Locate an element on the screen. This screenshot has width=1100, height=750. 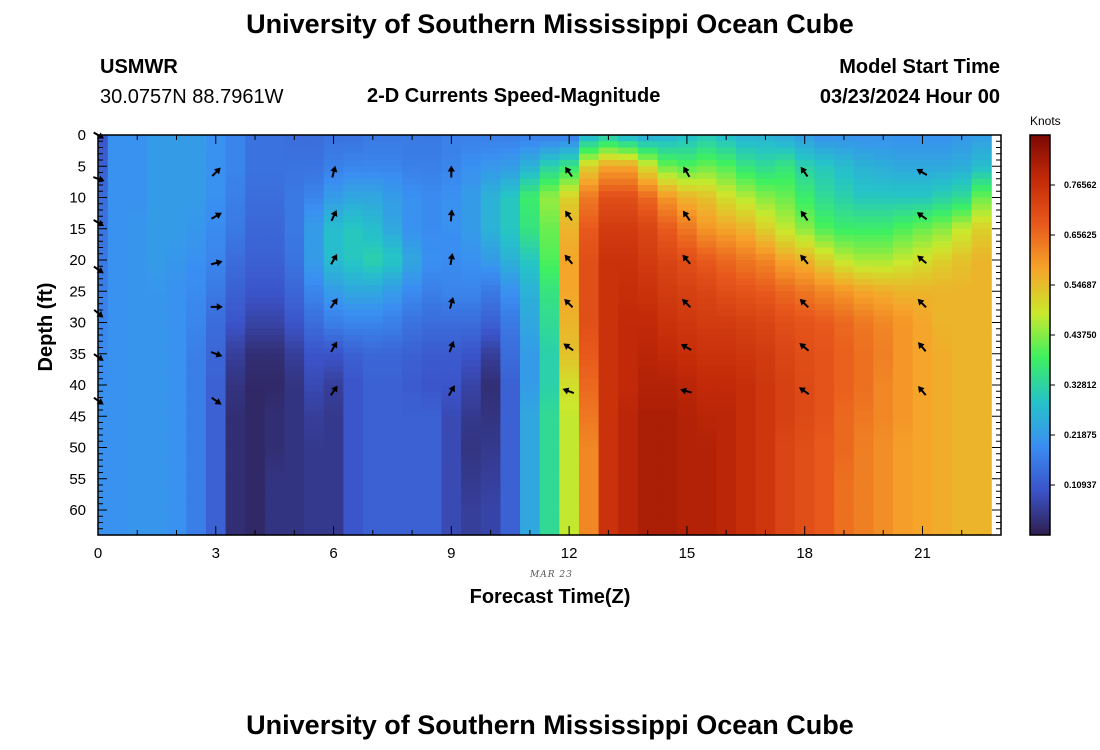
y-tick-label: 0 is located at coordinates (82, 135).